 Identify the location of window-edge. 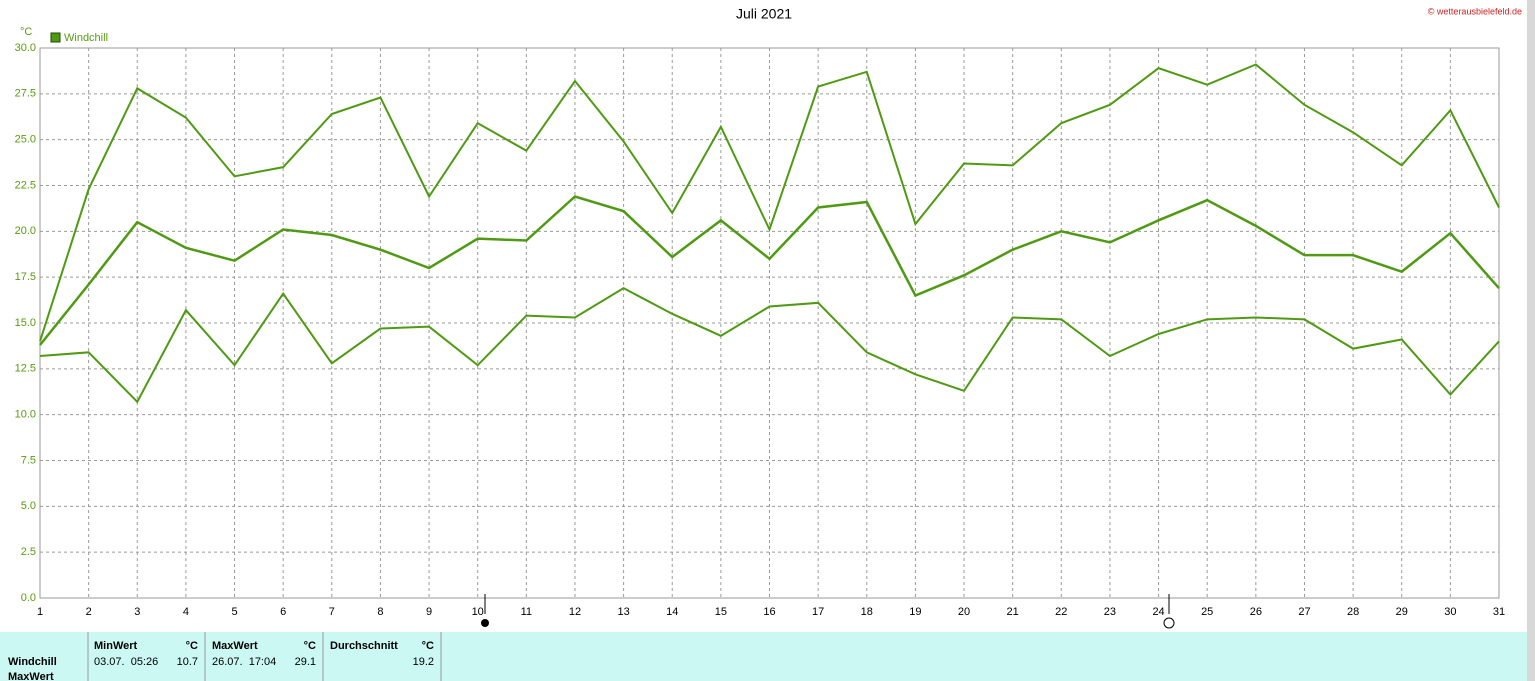
(1531, 340).